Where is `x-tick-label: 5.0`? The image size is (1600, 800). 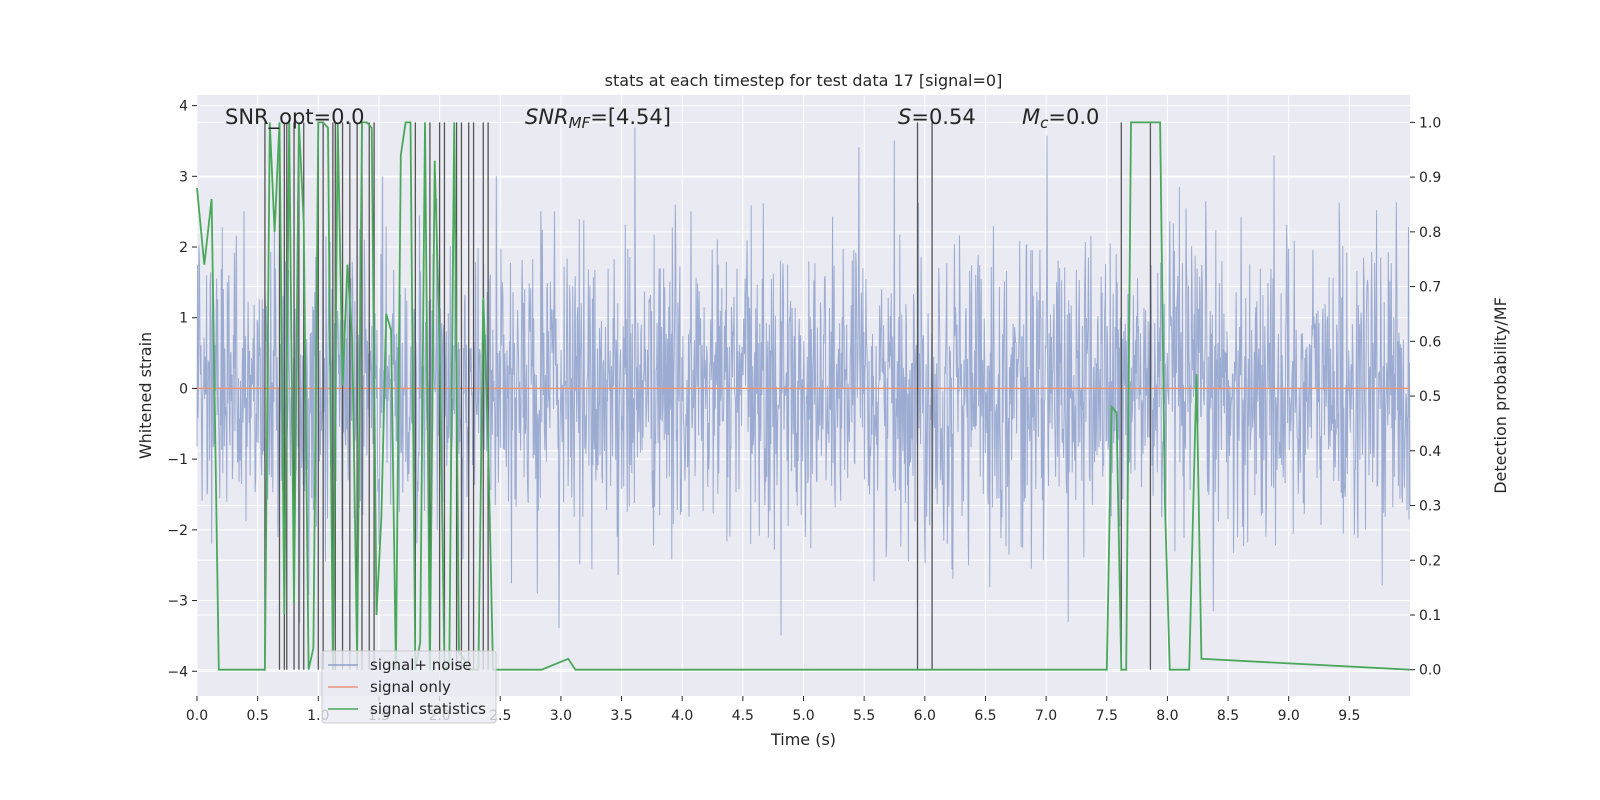
x-tick-label: 5.0 is located at coordinates (803, 716).